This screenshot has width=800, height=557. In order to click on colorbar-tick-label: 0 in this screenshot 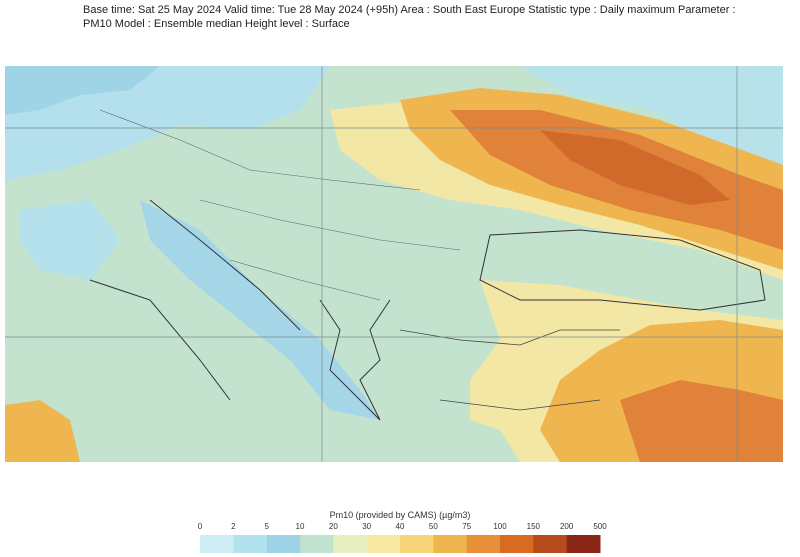, I will do `click(200, 526)`.